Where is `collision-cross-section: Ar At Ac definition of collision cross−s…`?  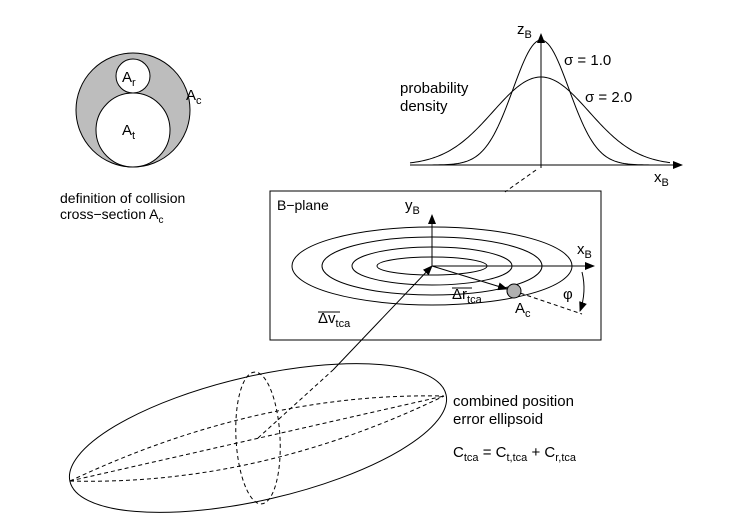
collision-cross-section: Ar At Ac definition of collision cross−s… is located at coordinates (131, 139).